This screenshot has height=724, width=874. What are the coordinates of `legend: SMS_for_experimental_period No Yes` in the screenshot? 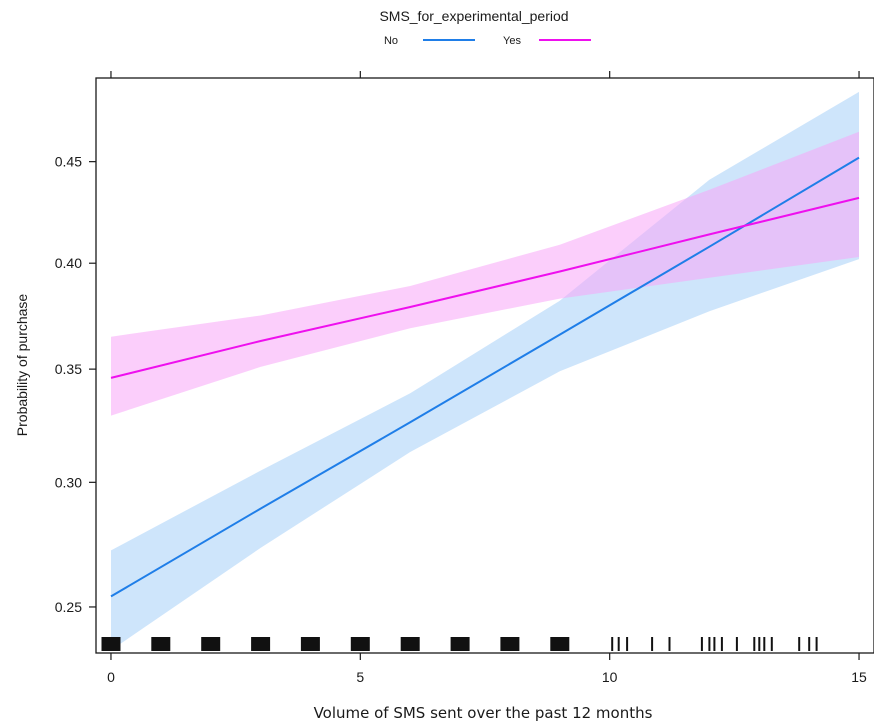 It's located at (485, 27).